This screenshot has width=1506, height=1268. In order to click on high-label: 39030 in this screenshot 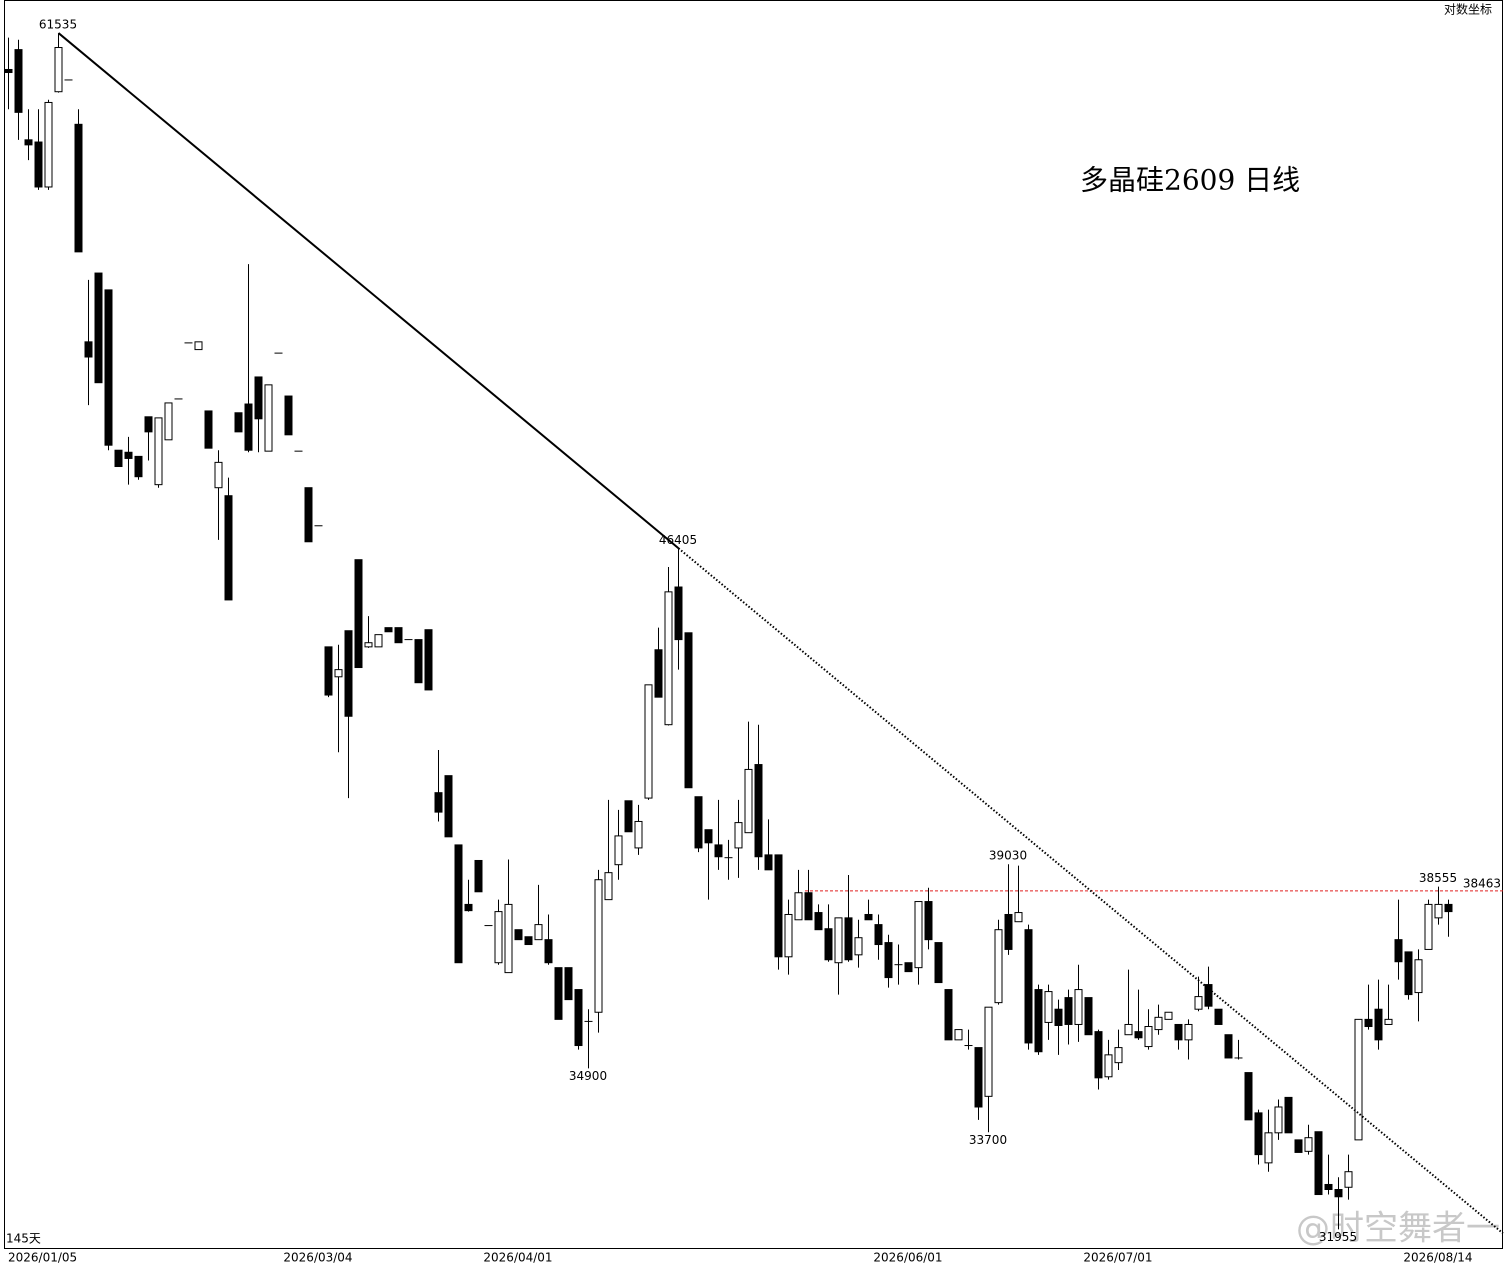, I will do `click(1008, 856)`.